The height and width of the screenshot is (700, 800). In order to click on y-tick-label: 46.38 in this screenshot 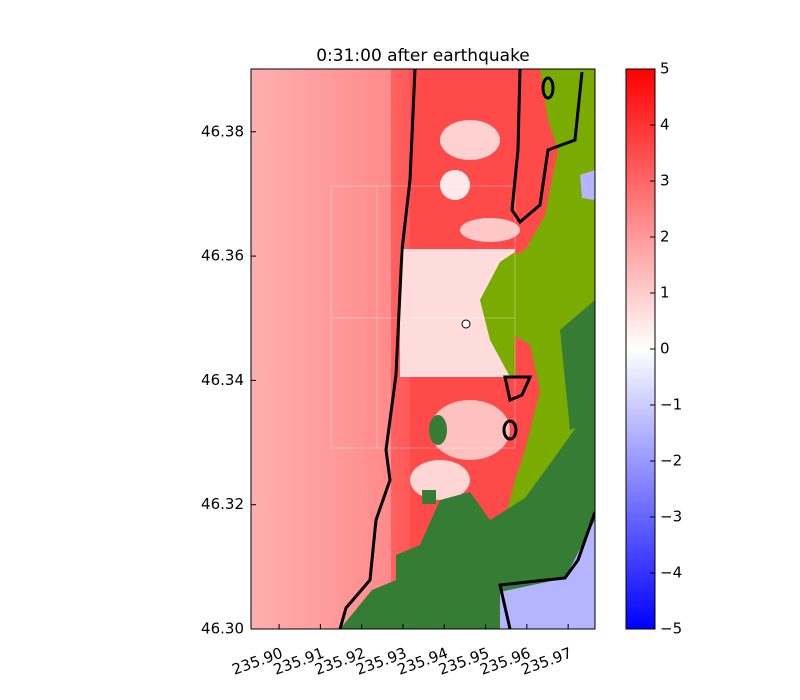, I will do `click(222, 131)`.